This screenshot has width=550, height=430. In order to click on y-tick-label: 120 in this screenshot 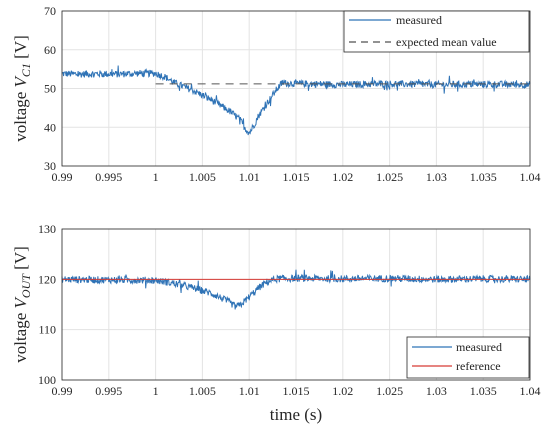, I will do `click(47, 279)`.